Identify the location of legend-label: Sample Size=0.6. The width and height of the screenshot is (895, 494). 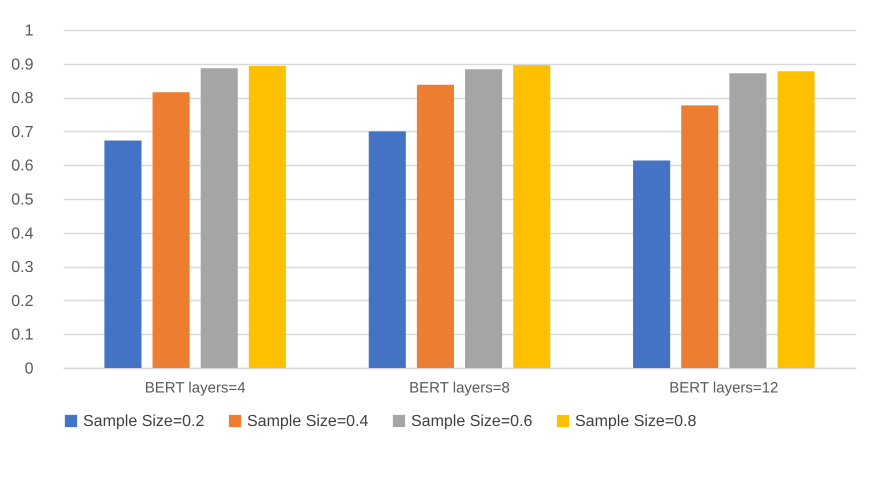
(472, 421).